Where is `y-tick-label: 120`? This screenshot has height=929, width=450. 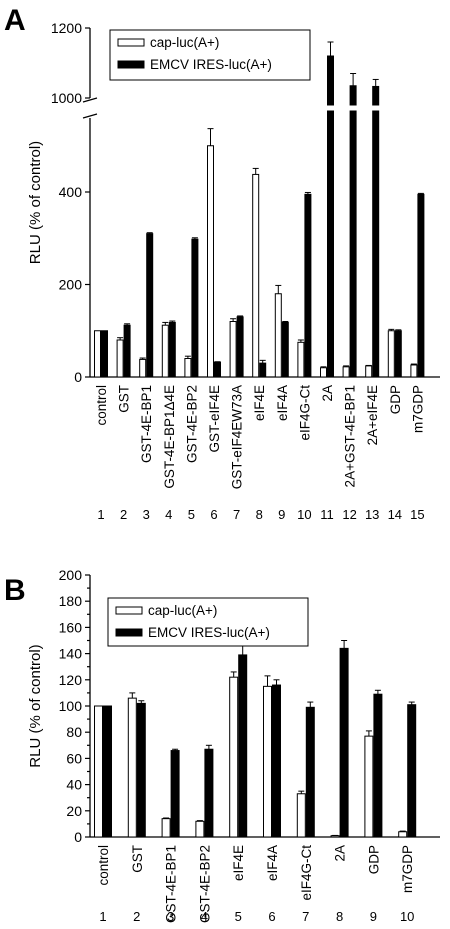
y-tick-label: 120 is located at coordinates (71, 680).